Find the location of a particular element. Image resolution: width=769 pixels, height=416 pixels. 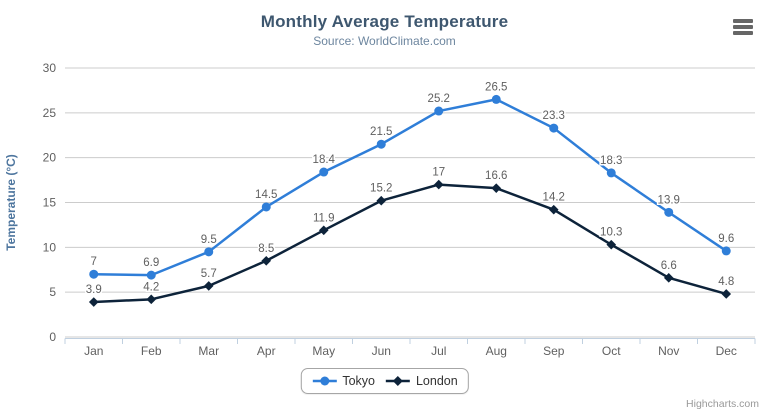

london-data-label: 15.2 is located at coordinates (381, 189).